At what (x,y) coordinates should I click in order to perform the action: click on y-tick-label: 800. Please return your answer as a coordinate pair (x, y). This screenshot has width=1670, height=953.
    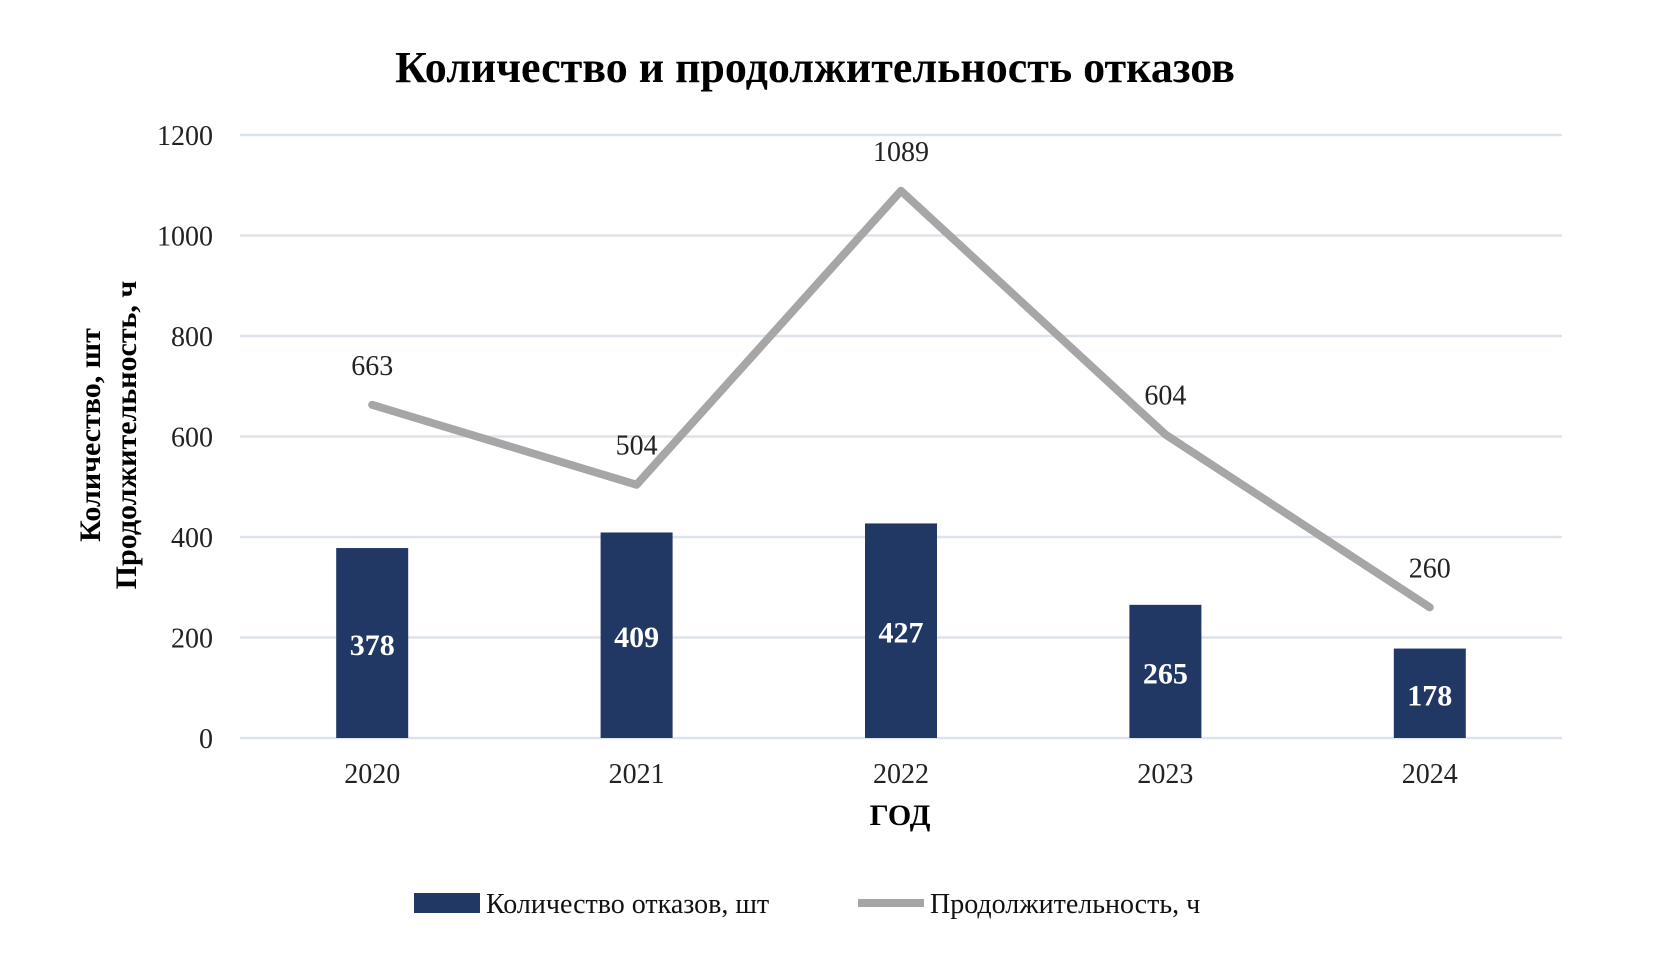
    Looking at the image, I should click on (192, 337).